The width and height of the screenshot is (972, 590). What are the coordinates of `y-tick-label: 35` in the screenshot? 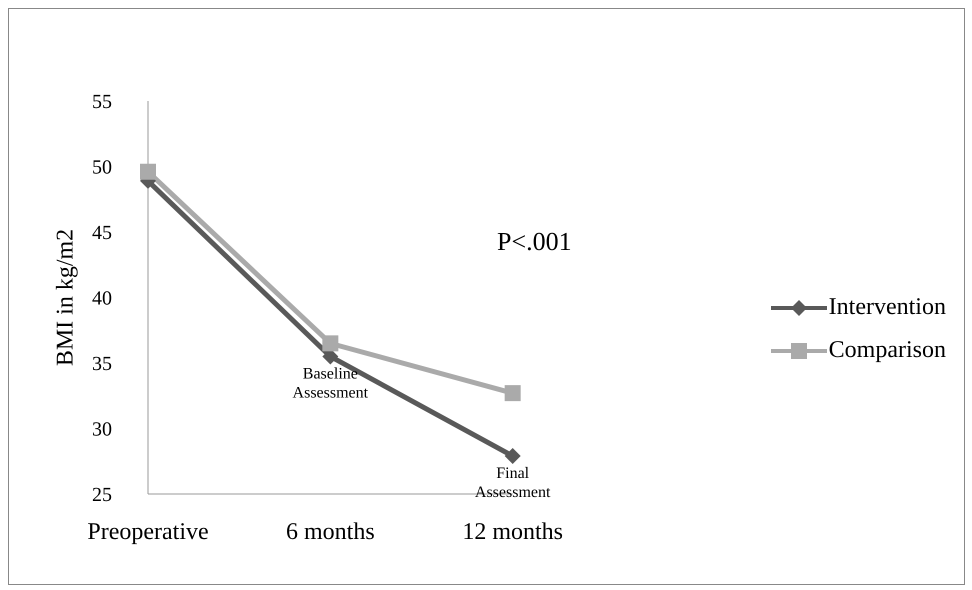 It's located at (102, 364).